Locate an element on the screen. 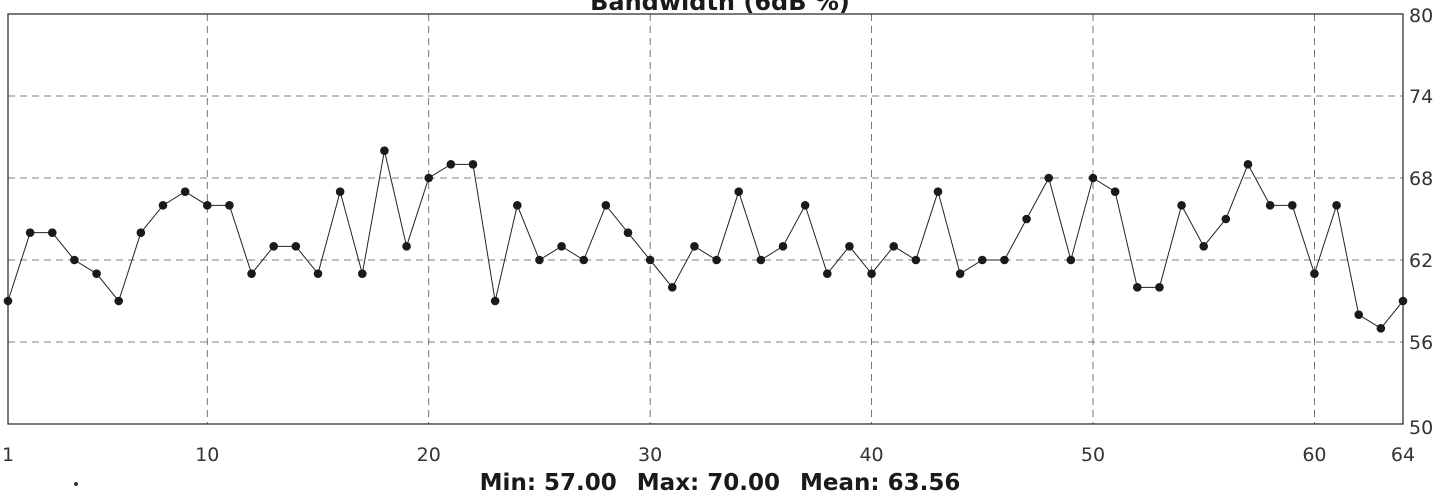  y-tick-label: 56 is located at coordinates (1421, 343).